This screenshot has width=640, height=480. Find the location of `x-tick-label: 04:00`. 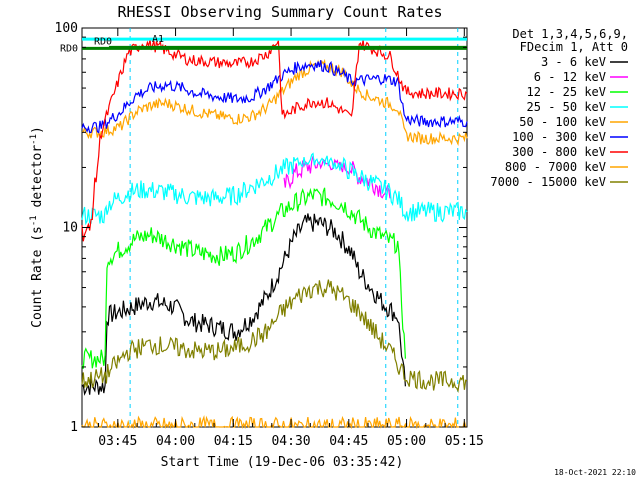

x-tick-label: 04:00 is located at coordinates (175, 441).